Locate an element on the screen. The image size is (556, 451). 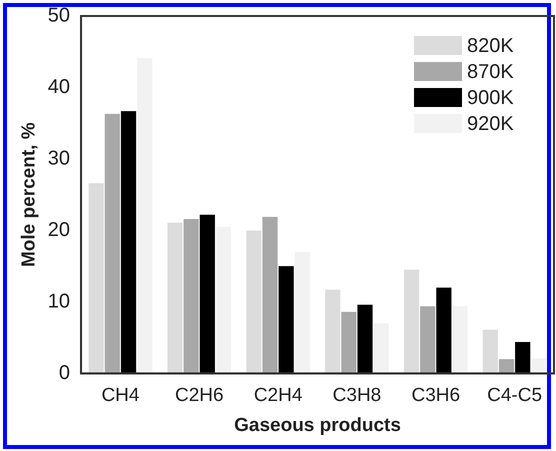
y-axis-title: Mole percent, % is located at coordinates (29, 195).